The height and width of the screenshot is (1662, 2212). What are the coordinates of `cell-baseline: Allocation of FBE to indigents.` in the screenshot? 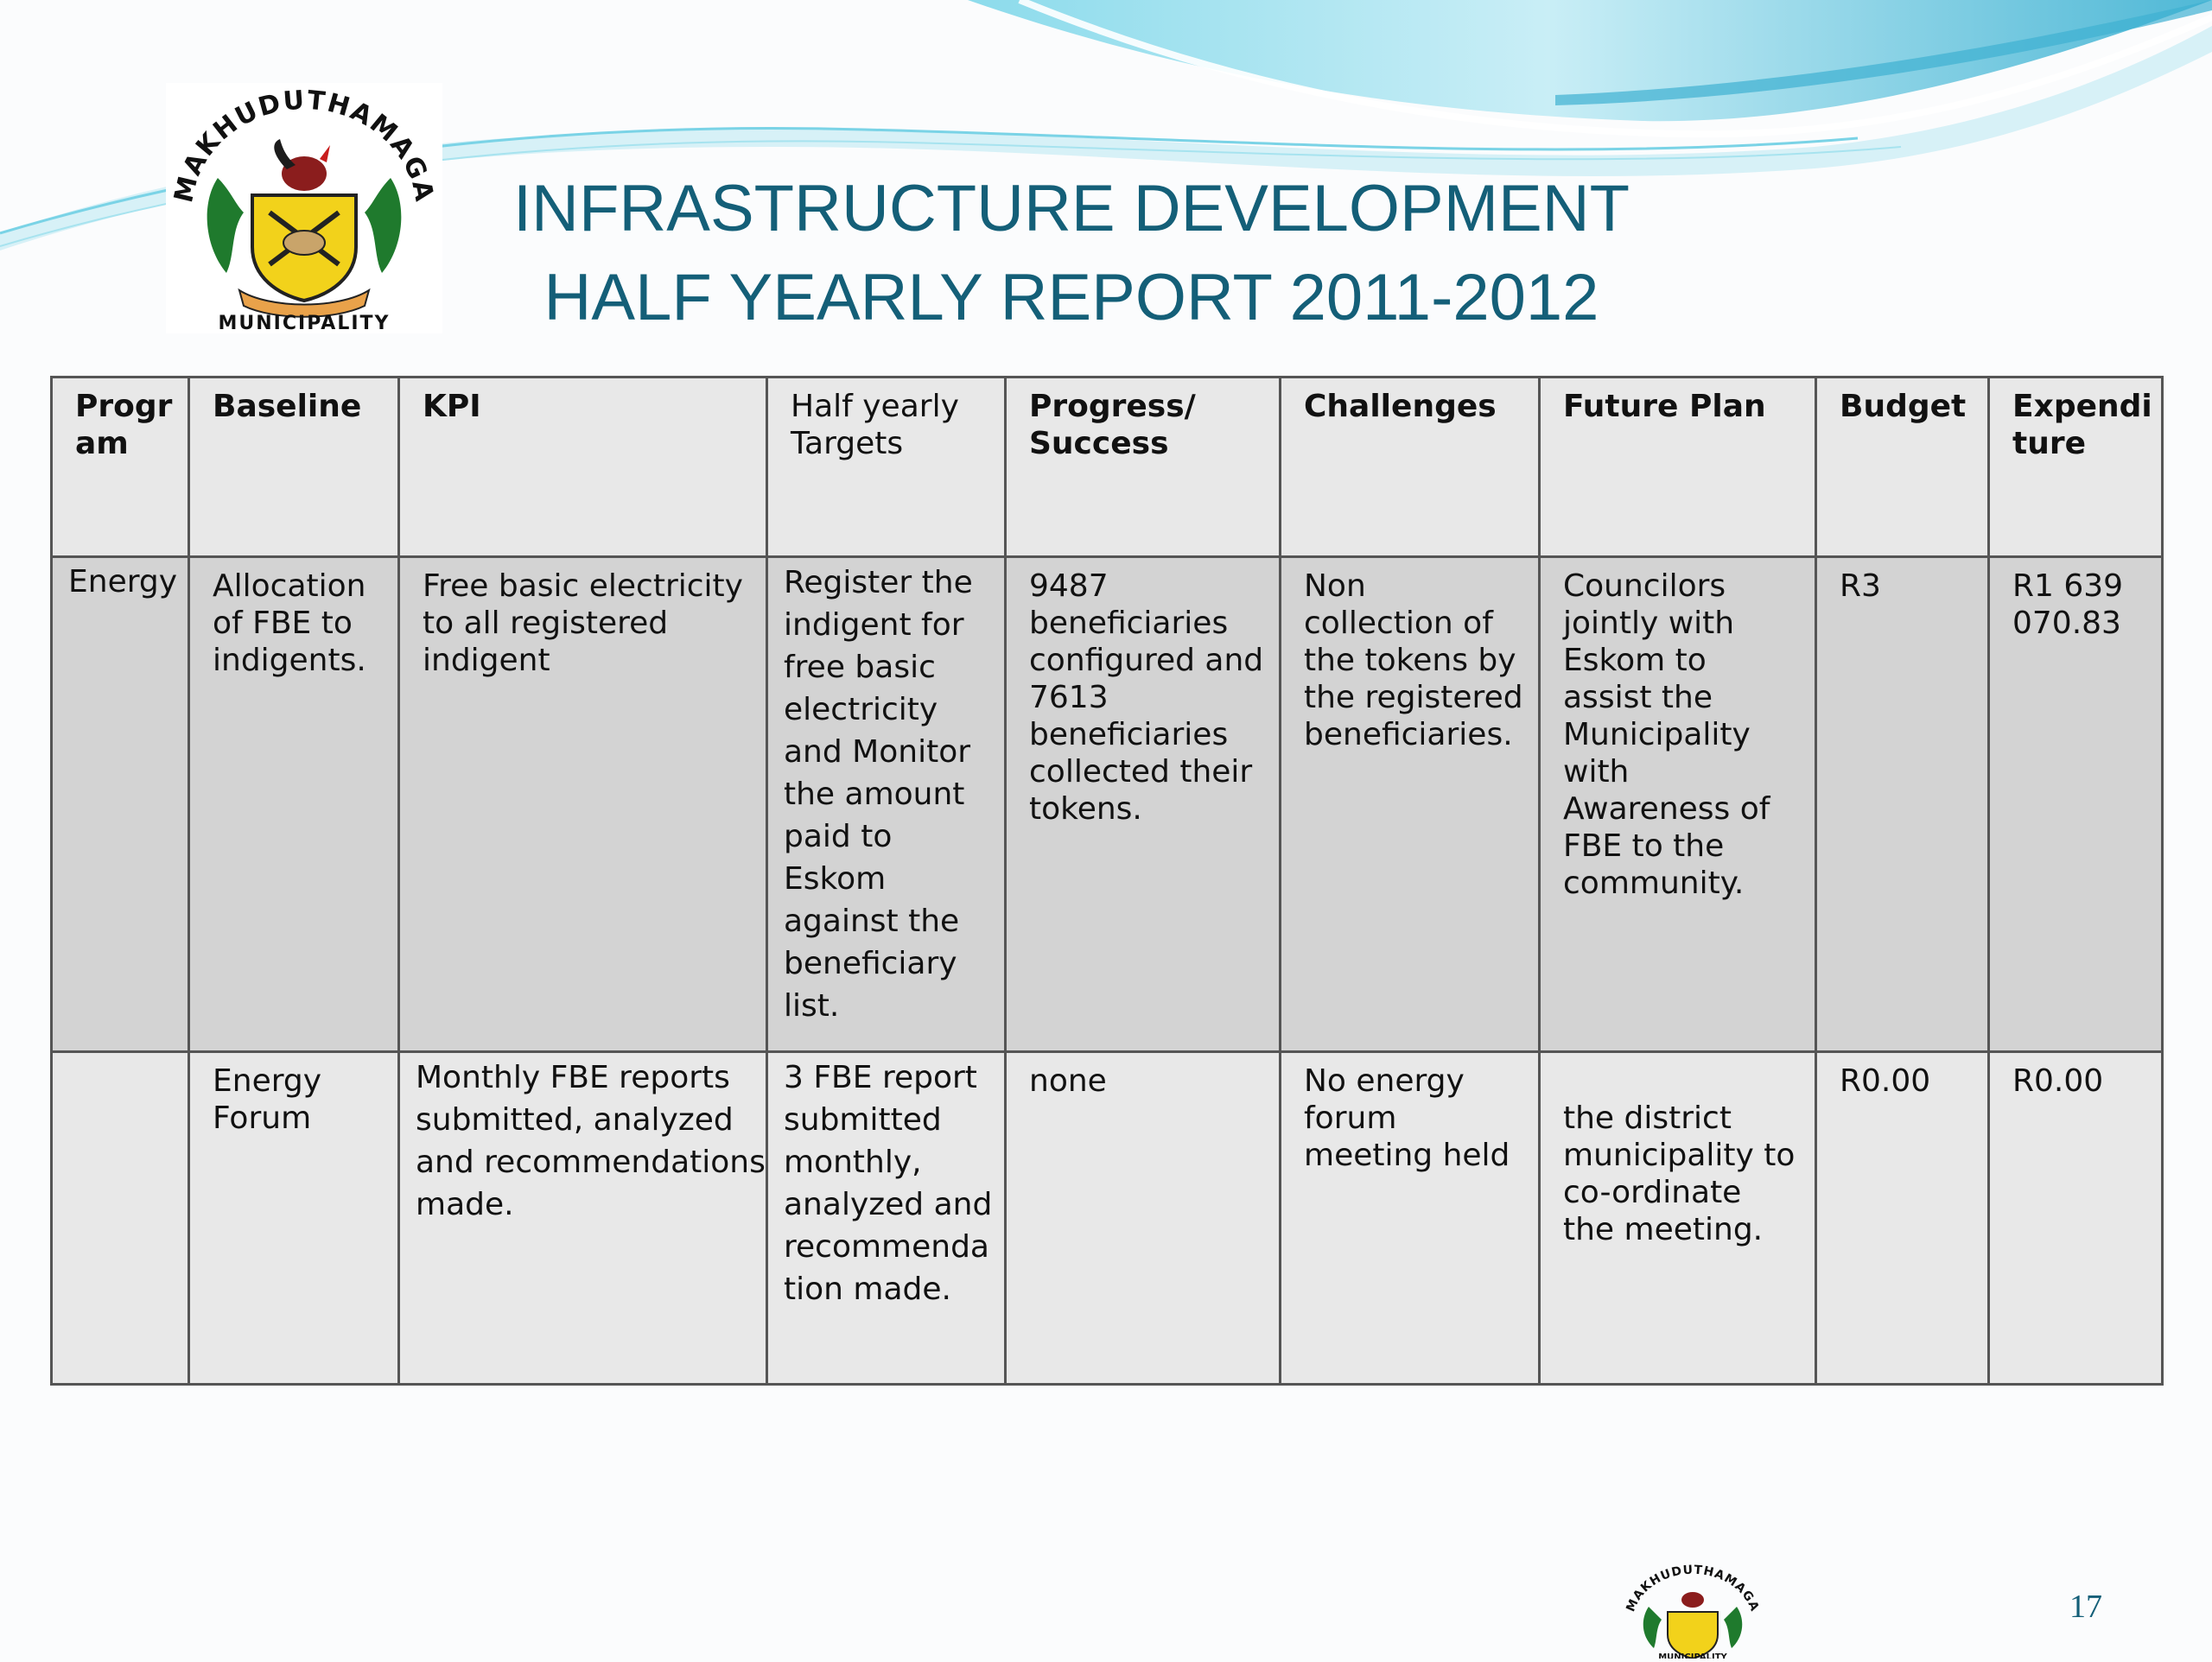 It's located at (294, 804).